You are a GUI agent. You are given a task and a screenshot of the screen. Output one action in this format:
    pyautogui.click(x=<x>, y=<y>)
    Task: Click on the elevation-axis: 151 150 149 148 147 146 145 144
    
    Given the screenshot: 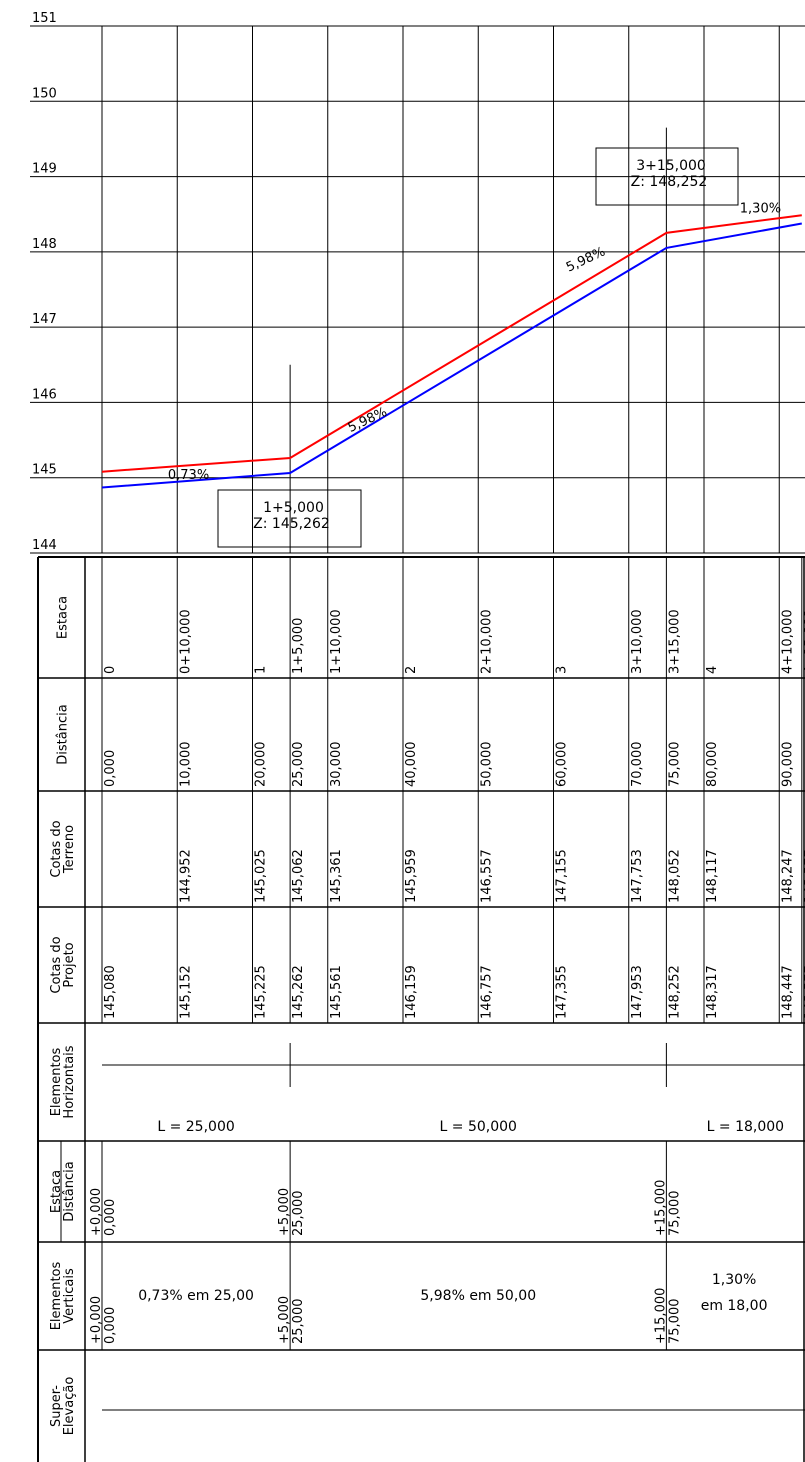 What is the action you would take?
    pyautogui.click(x=44, y=282)
    